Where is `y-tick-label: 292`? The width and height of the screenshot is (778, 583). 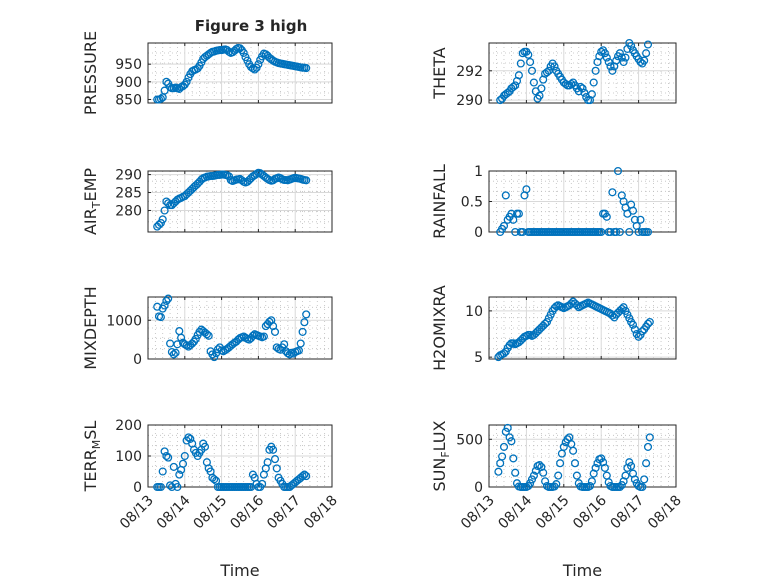 y-tick-label: 292 is located at coordinates (469, 72).